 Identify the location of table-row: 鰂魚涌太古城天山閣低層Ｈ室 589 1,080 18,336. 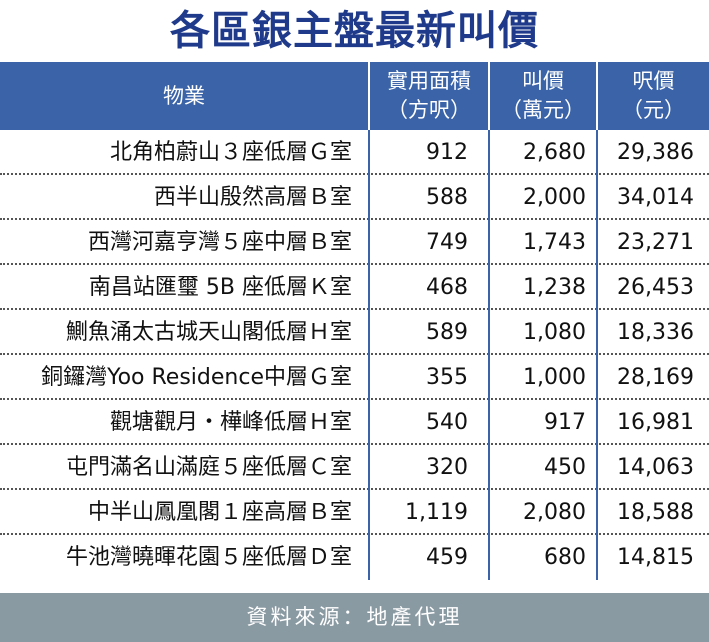
(354, 332).